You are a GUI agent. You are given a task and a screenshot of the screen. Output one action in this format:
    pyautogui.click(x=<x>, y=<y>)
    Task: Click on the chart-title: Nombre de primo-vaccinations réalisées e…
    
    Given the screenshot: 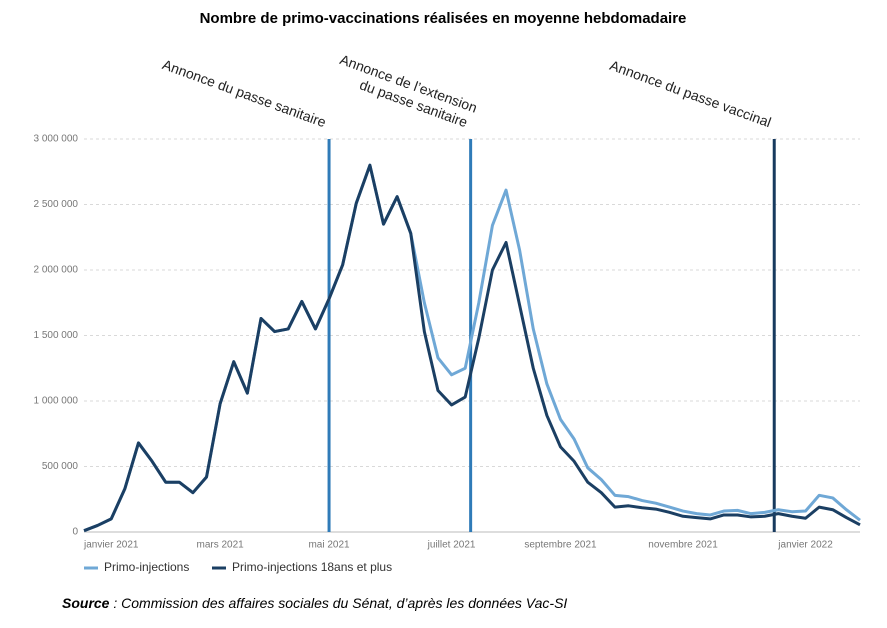 What is the action you would take?
    pyautogui.click(x=443, y=18)
    